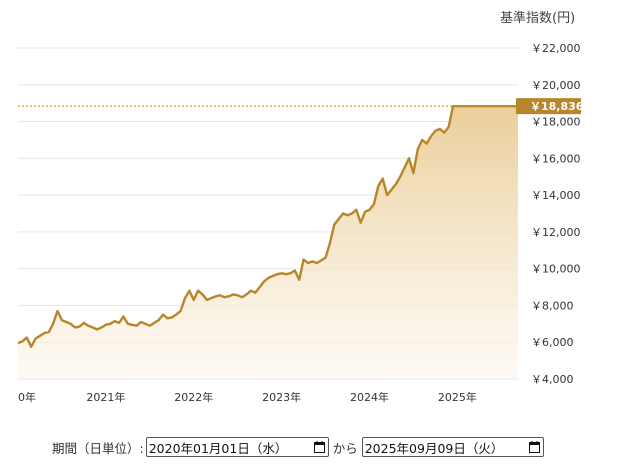  What do you see at coordinates (556, 195) in the screenshot?
I see `y-tick-label: ￥14,000` at bounding box center [556, 195].